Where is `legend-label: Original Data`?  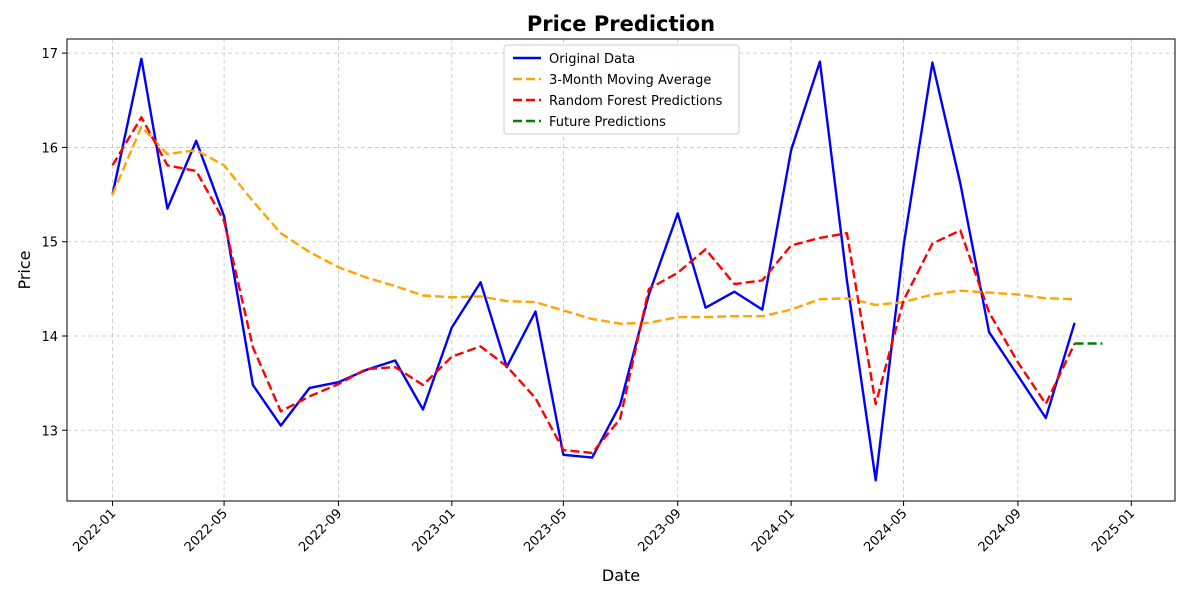
legend-label: Original Data is located at coordinates (592, 59).